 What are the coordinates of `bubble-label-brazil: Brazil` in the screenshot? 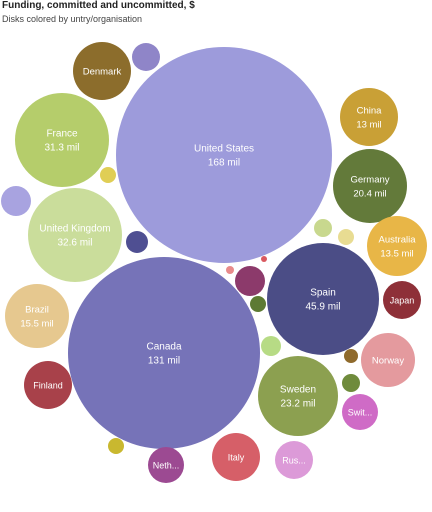 It's located at (37, 310).